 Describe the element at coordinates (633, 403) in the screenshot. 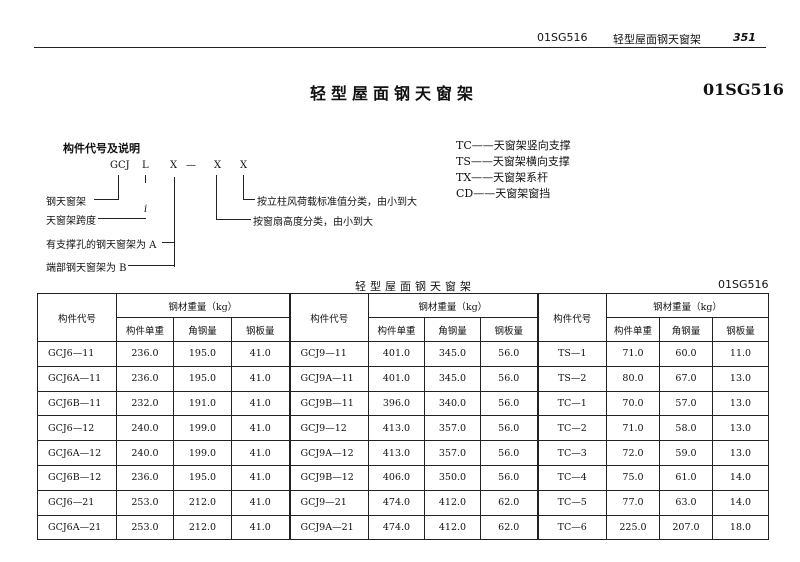

I see `unit-weight-cell: 70.0` at that location.